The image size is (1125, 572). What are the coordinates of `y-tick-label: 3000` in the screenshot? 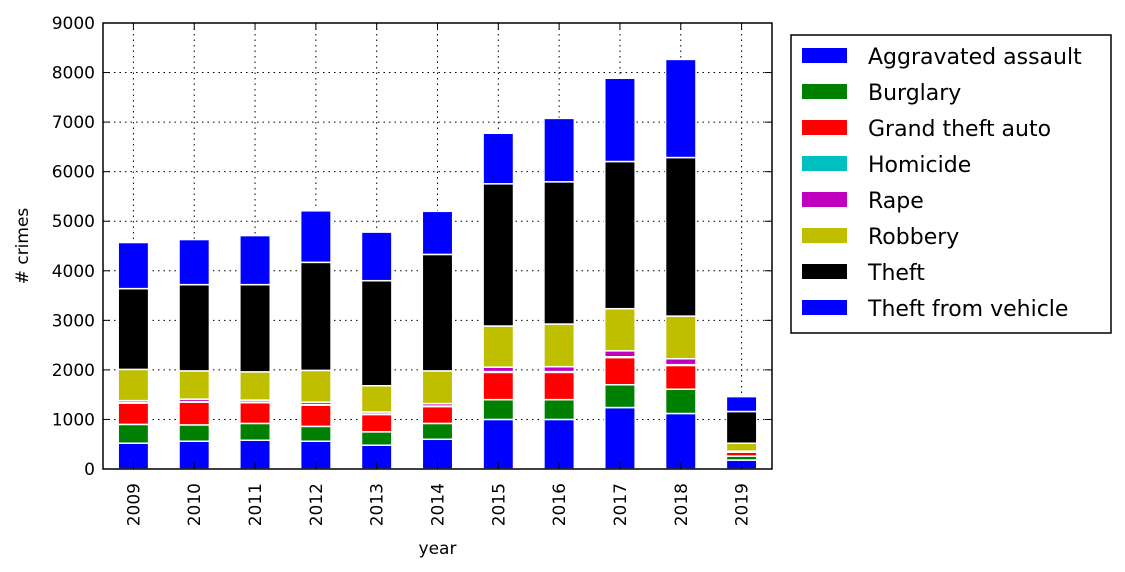 It's located at (73, 321).